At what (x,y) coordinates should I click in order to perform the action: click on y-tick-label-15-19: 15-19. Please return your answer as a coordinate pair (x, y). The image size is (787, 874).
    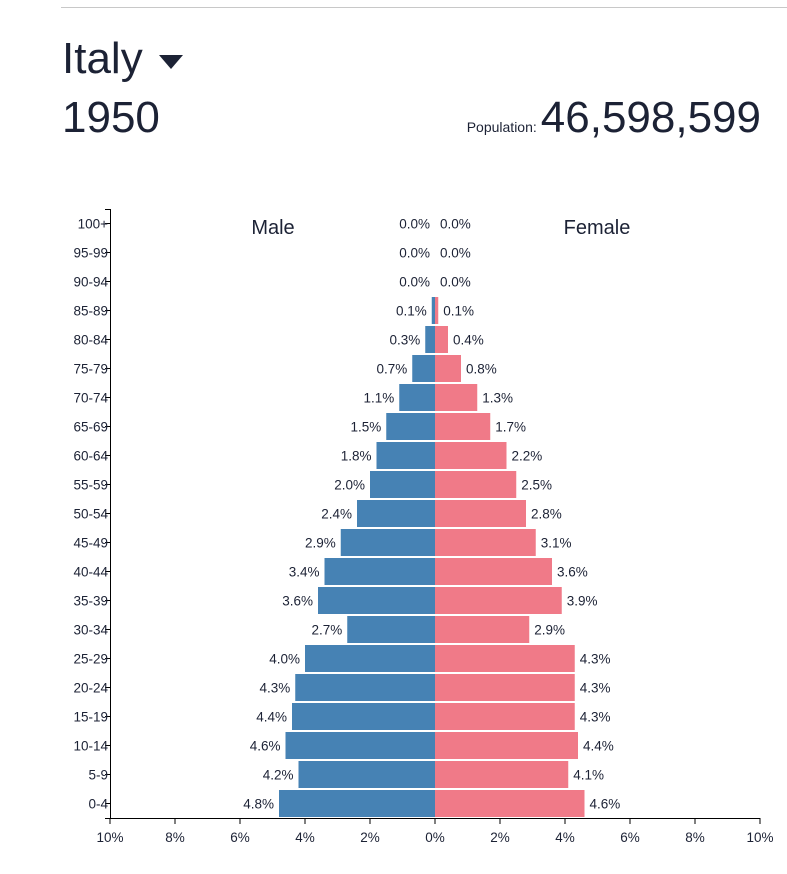
    Looking at the image, I should click on (90, 717).